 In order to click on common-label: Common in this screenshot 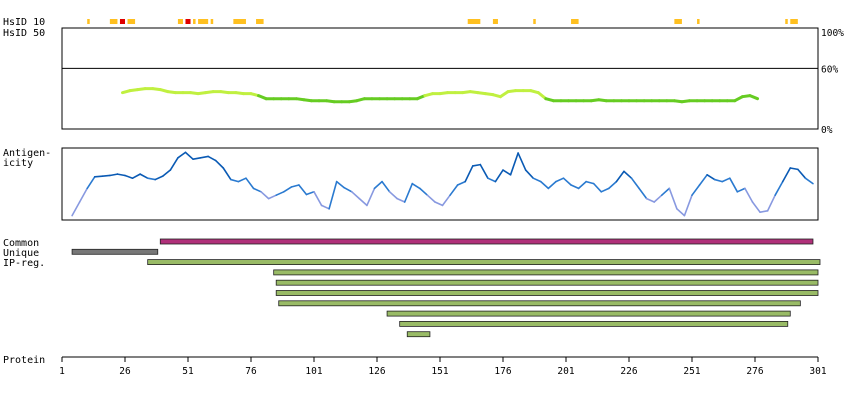, I will do `click(21, 243)`.